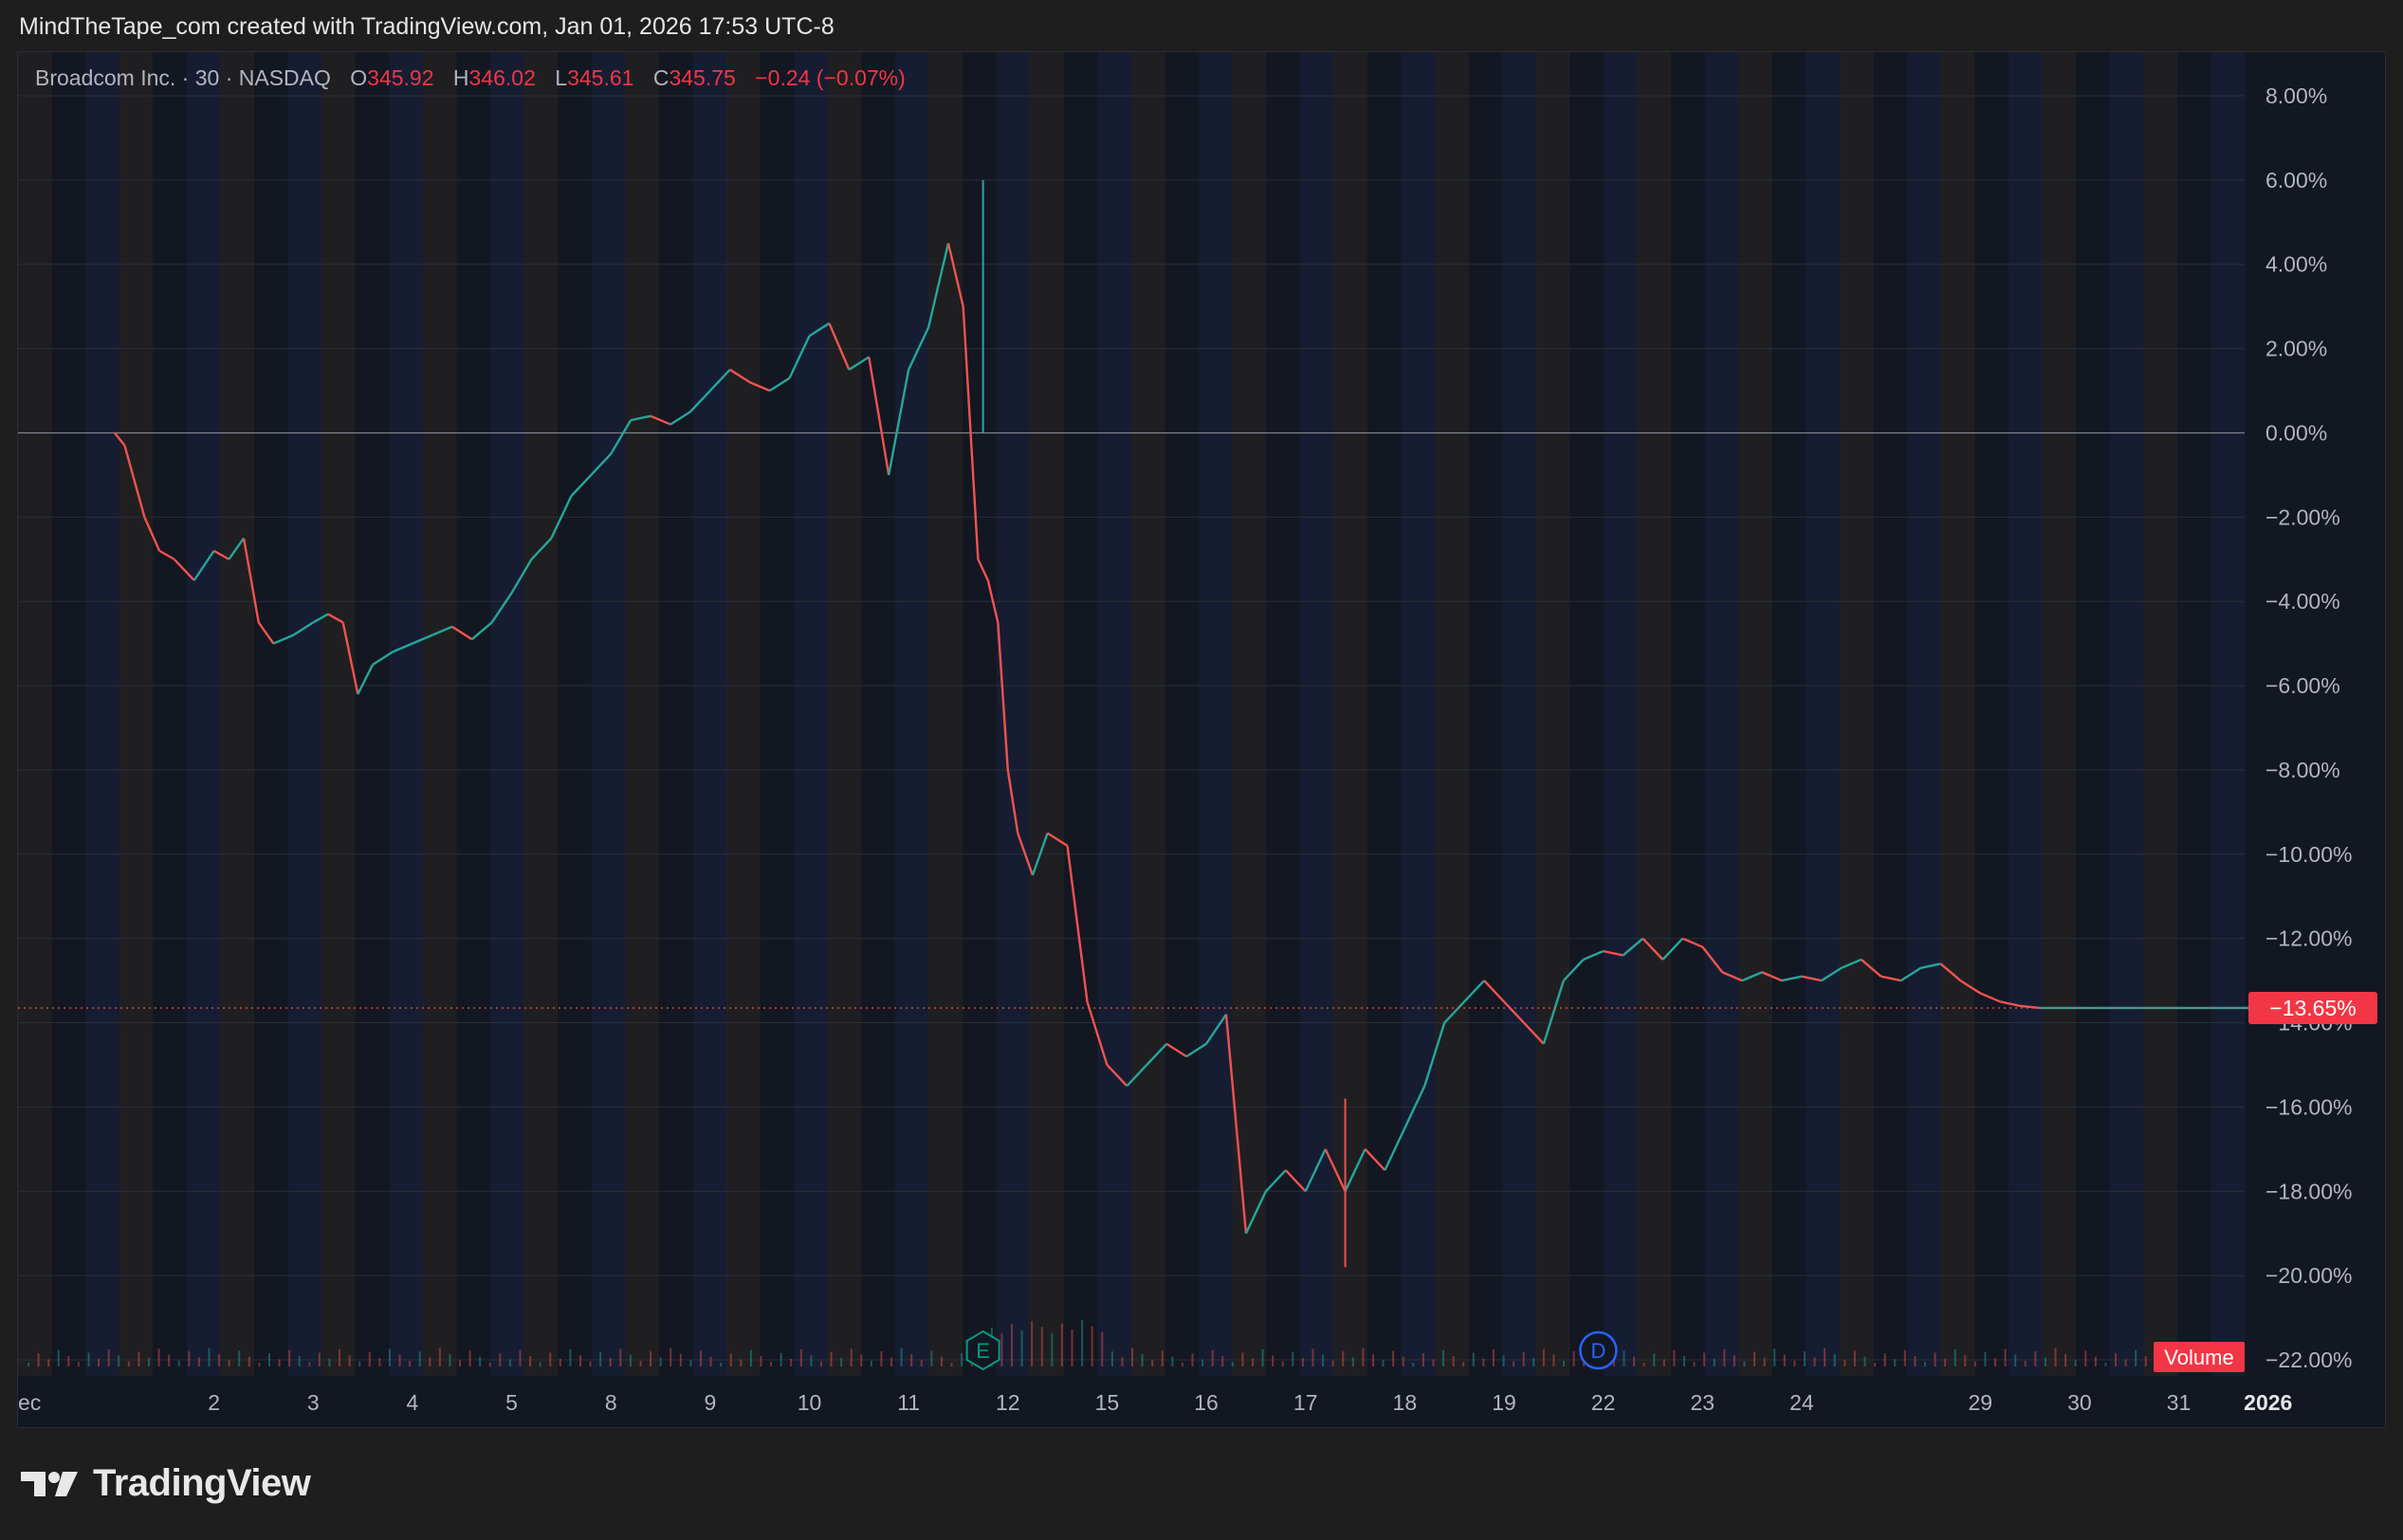 The height and width of the screenshot is (1540, 2403). What do you see at coordinates (400, 77) in the screenshot?
I see `open-value: 345.92` at bounding box center [400, 77].